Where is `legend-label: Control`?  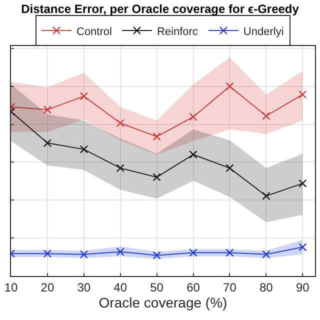
legend-label: Control is located at coordinates (94, 32).